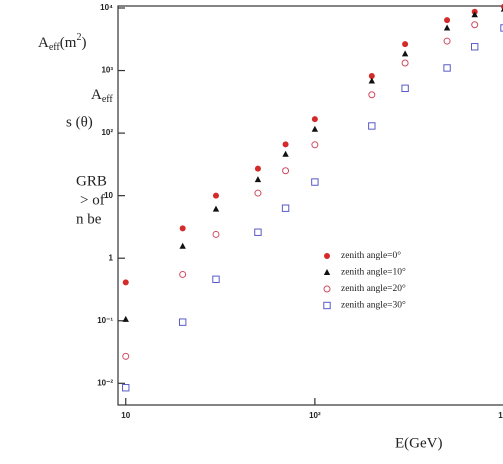 This screenshot has width=503, height=464. Describe the element at coordinates (102, 96) in the screenshot. I see `side-text: Aeff` at that location.